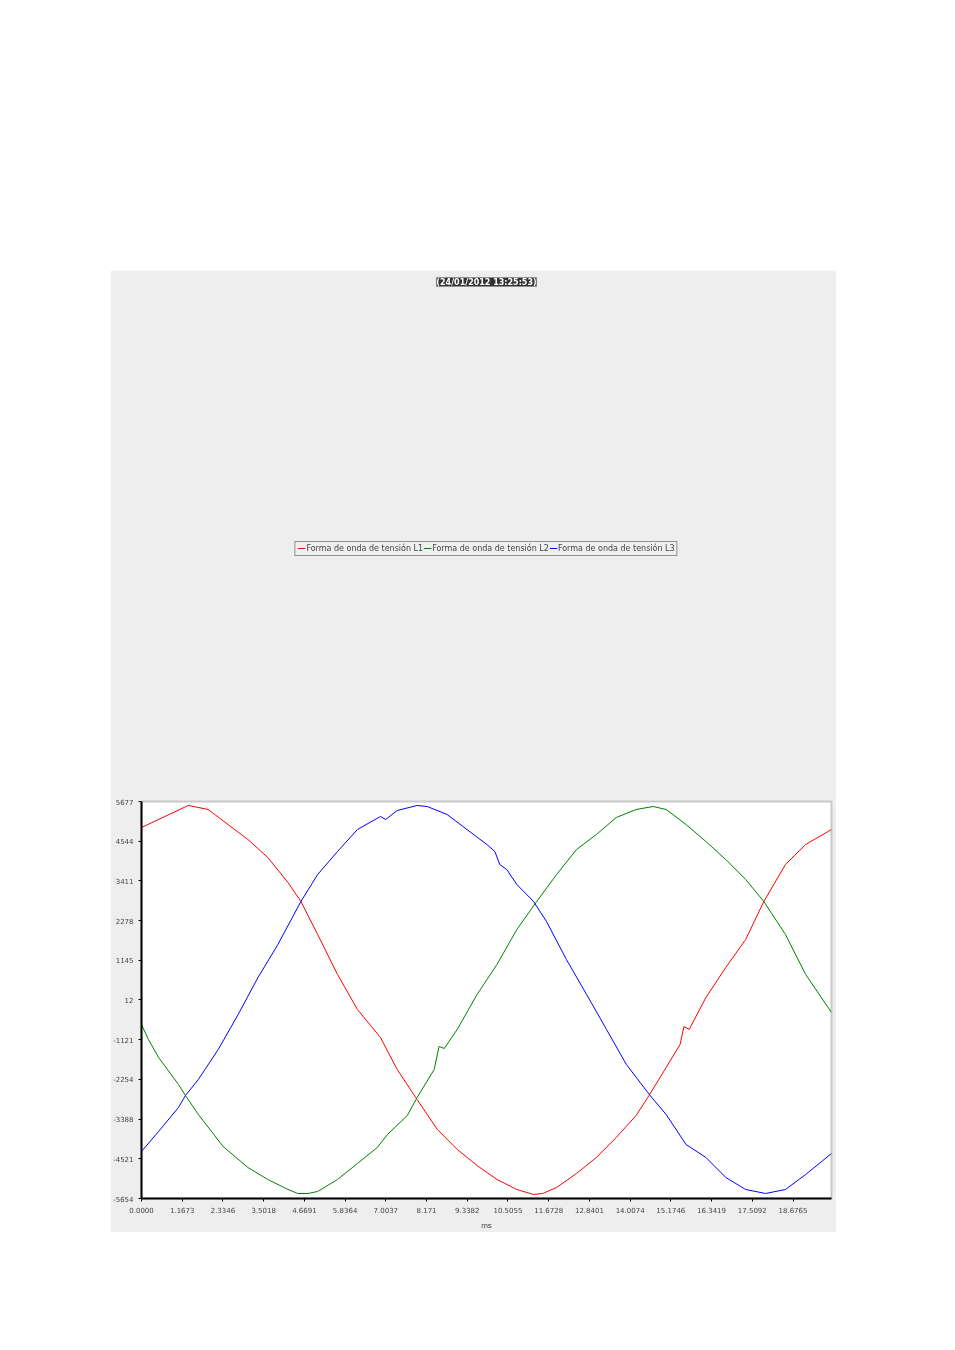 Image resolution: width=955 pixels, height=1350 pixels. Describe the element at coordinates (486, 1225) in the screenshot. I see `x-axis-title: ms` at that location.